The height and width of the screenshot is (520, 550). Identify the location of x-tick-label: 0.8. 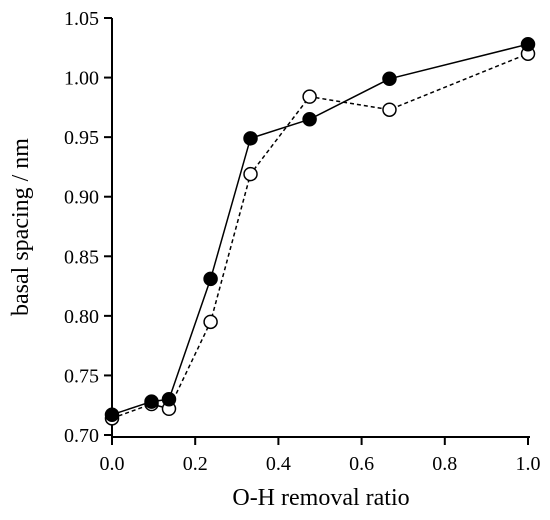
(444, 464).